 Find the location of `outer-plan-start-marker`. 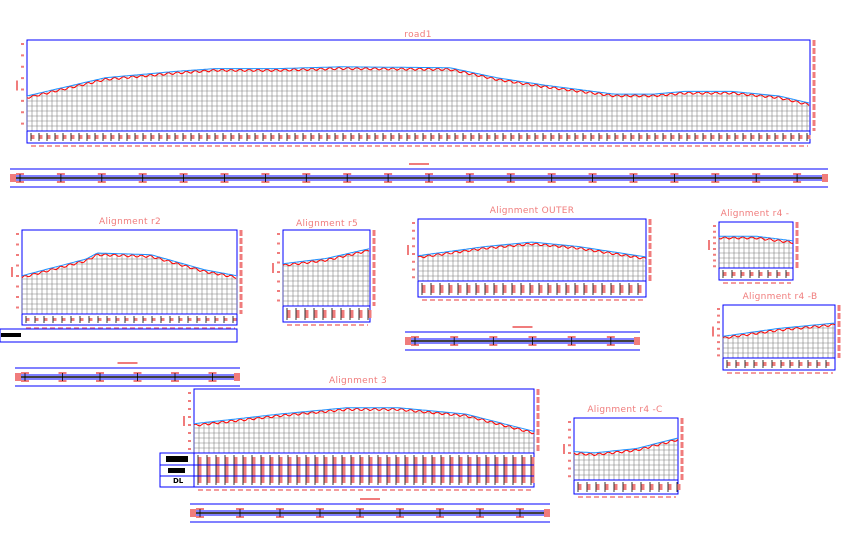

outer-plan-start-marker is located at coordinates (408, 341).